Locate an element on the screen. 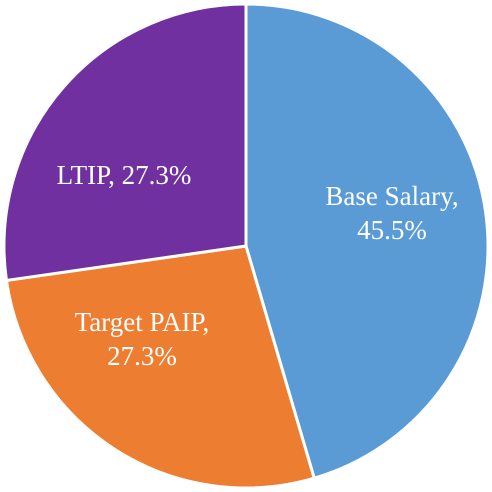  data-label-line: Base Salary, is located at coordinates (391, 196).